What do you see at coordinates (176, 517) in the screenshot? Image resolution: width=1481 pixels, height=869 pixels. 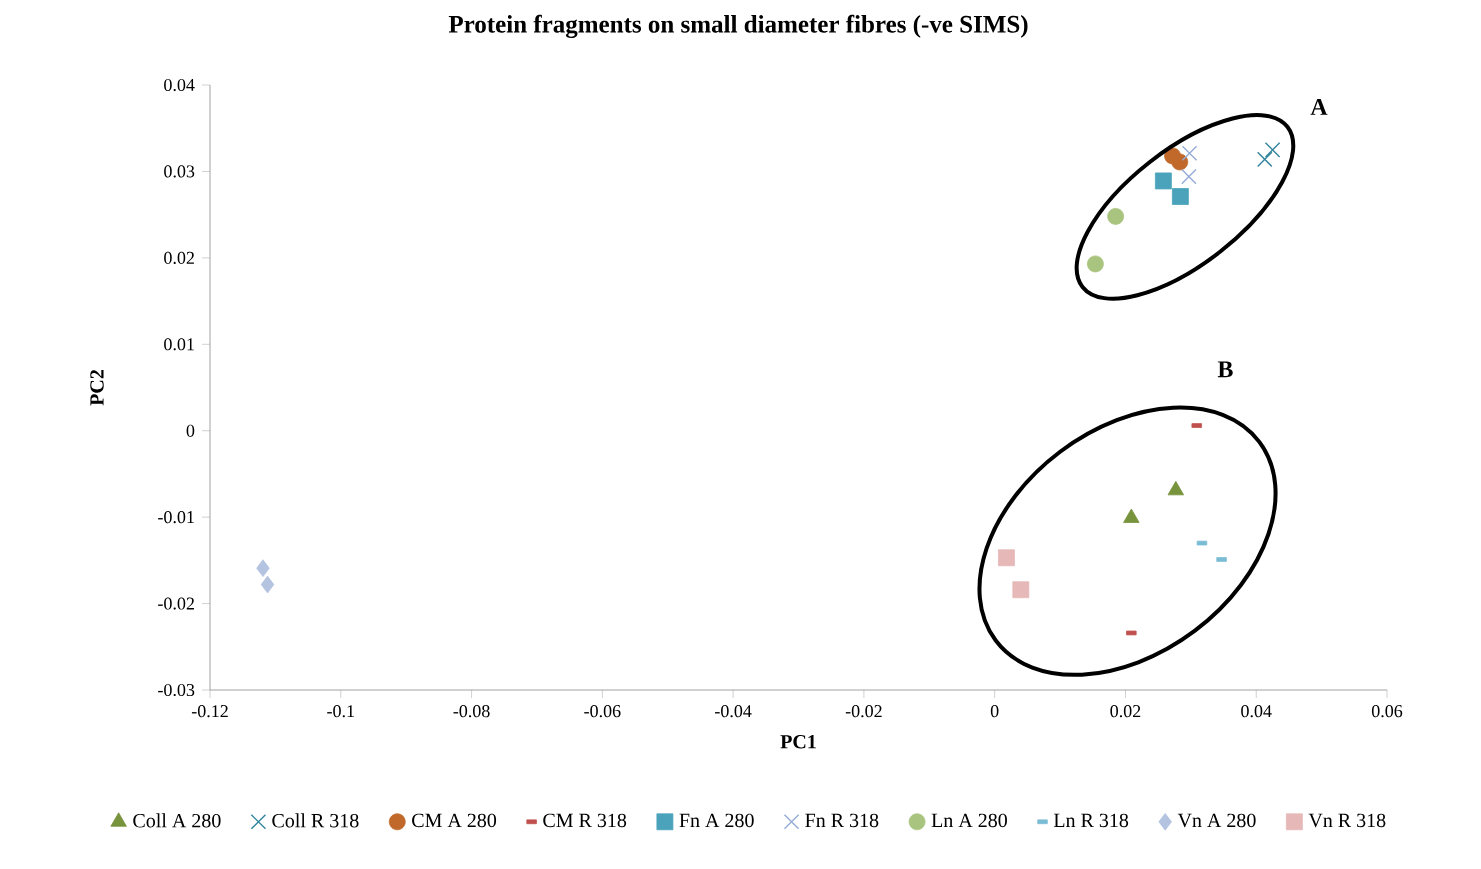 I see `y-tick-label: -0.01` at bounding box center [176, 517].